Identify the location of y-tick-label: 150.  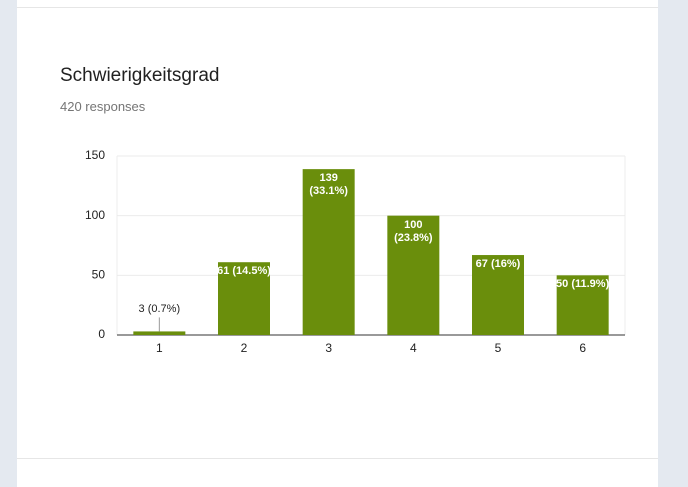
(95, 155).